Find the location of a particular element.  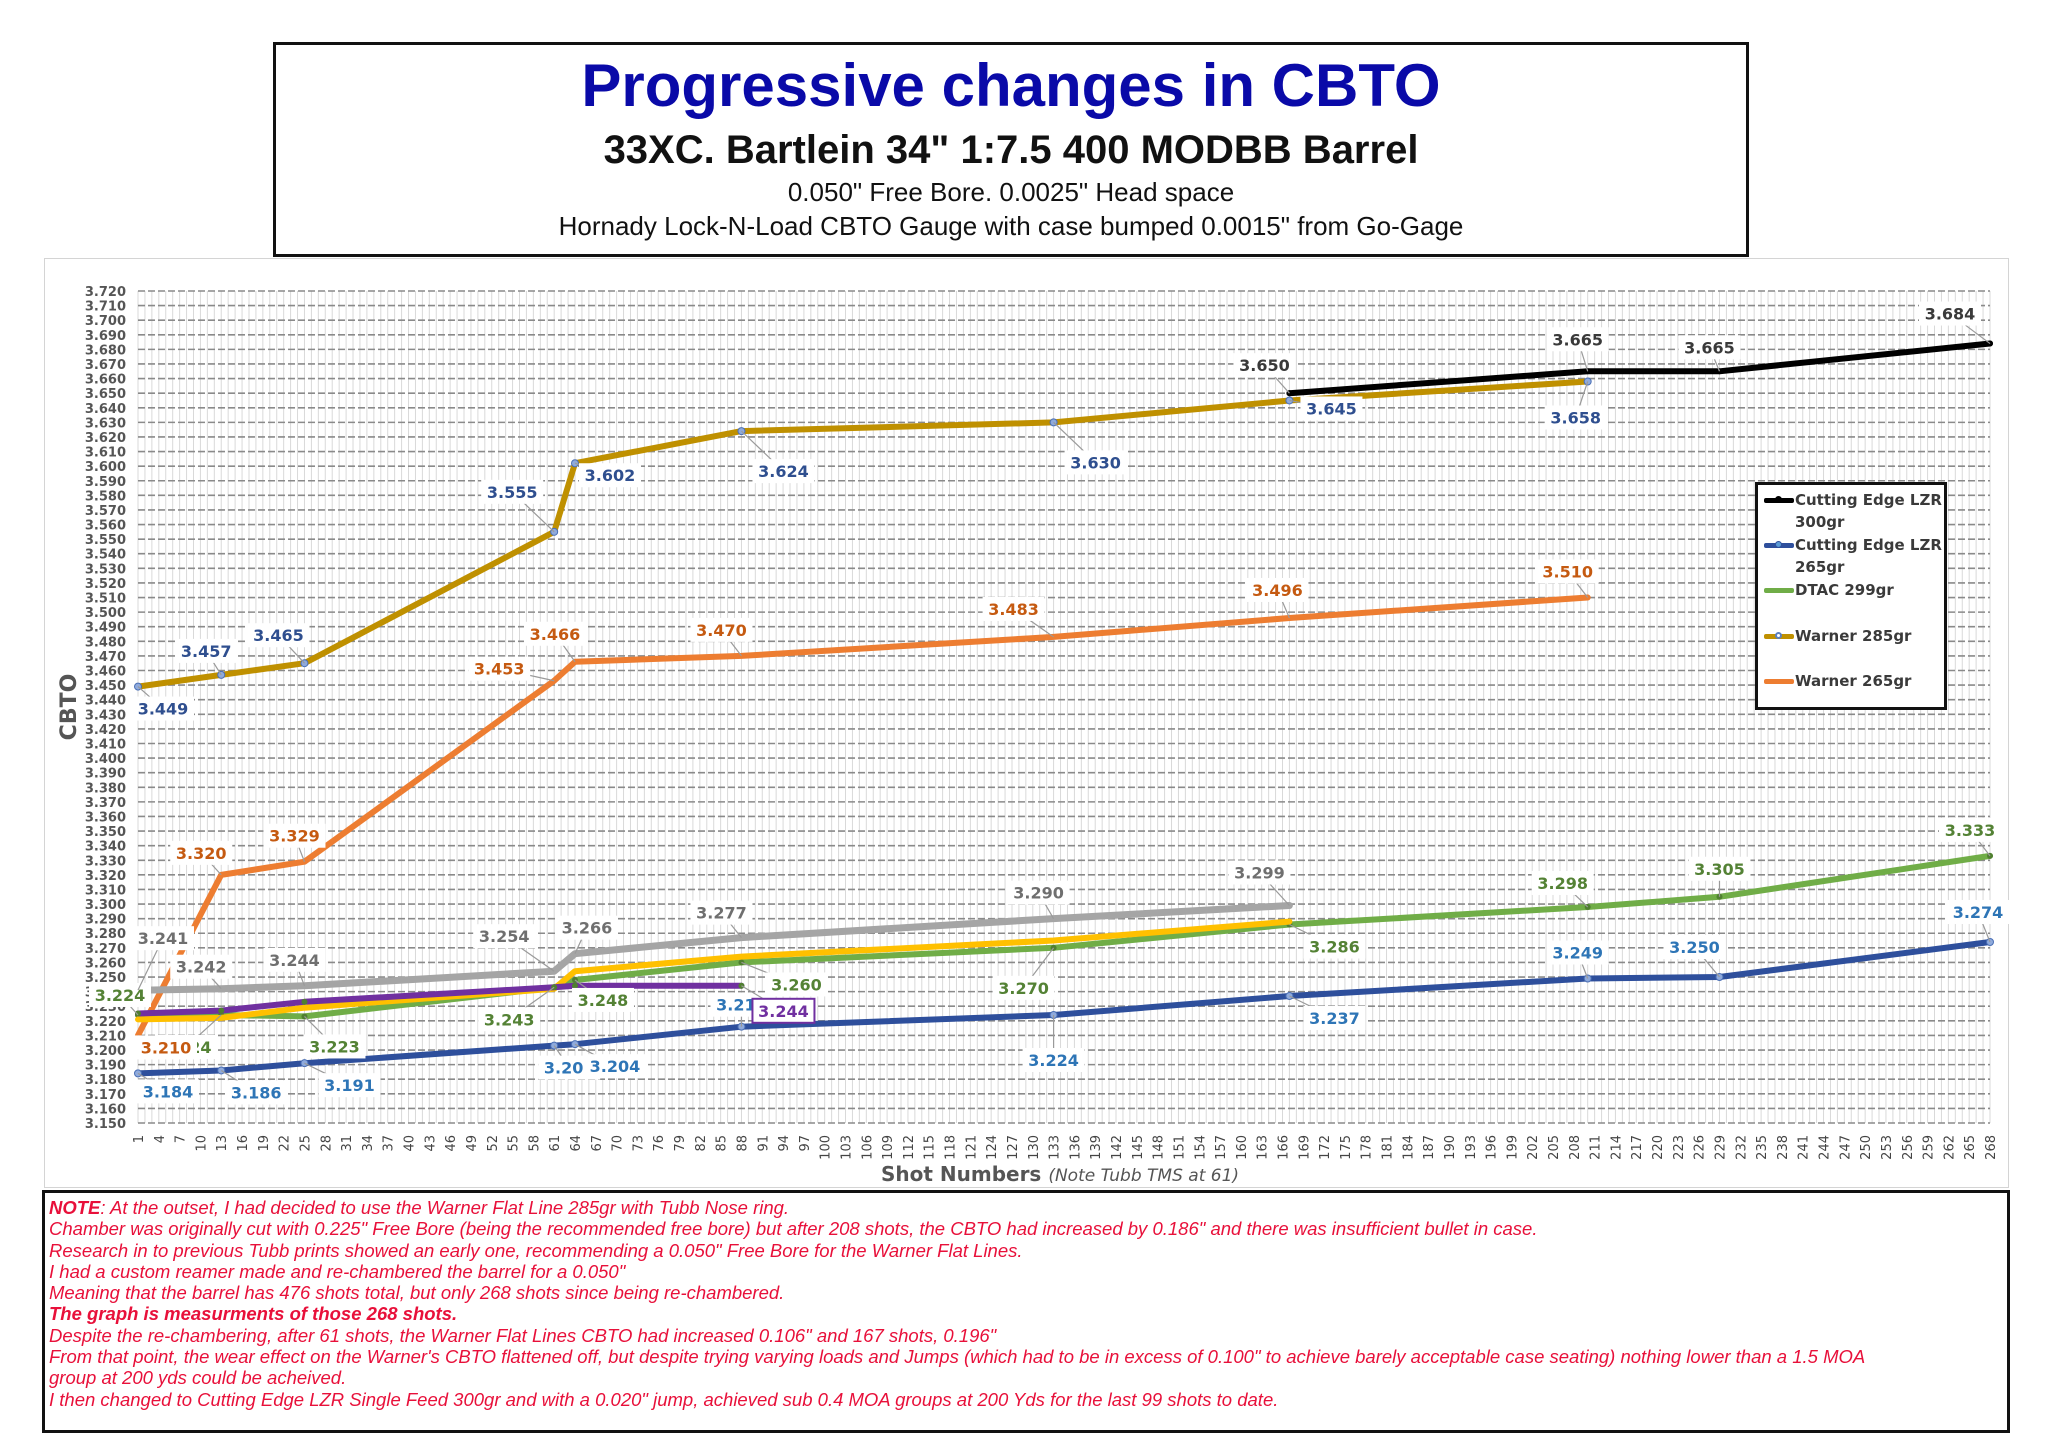

x-tick-label: 22 is located at coordinates (285, 1143).